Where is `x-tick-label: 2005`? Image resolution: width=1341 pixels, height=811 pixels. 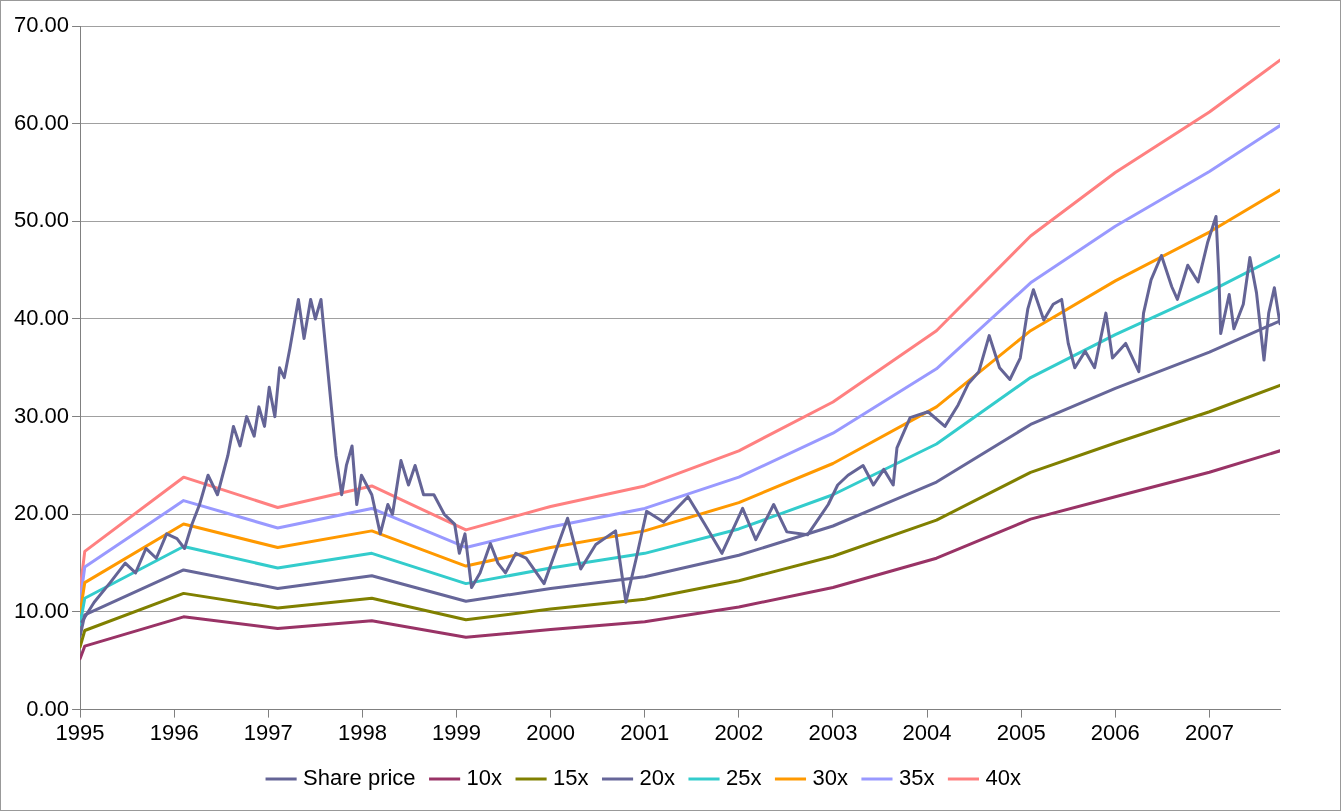
x-tick-label: 2005 is located at coordinates (1021, 732).